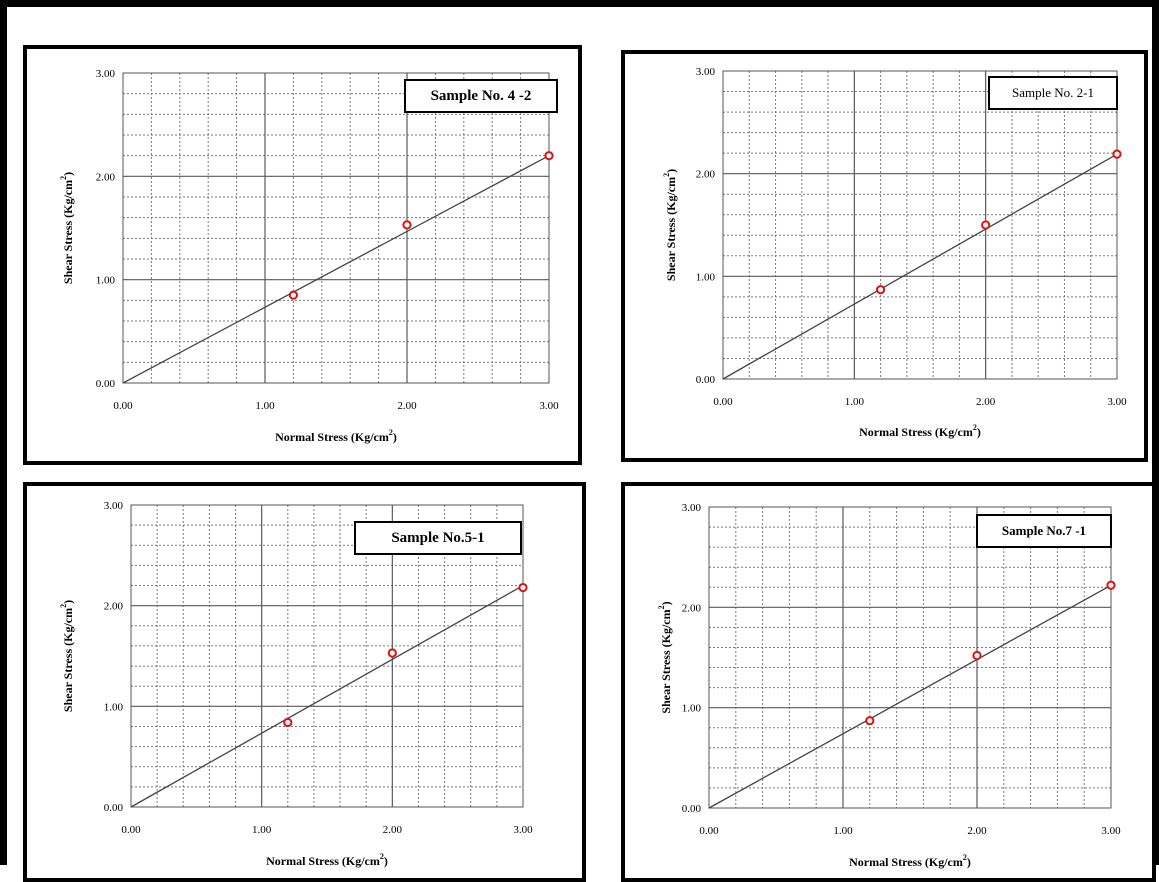  I want to click on sample-label: Sample No. 2-1, so click(1053, 92).